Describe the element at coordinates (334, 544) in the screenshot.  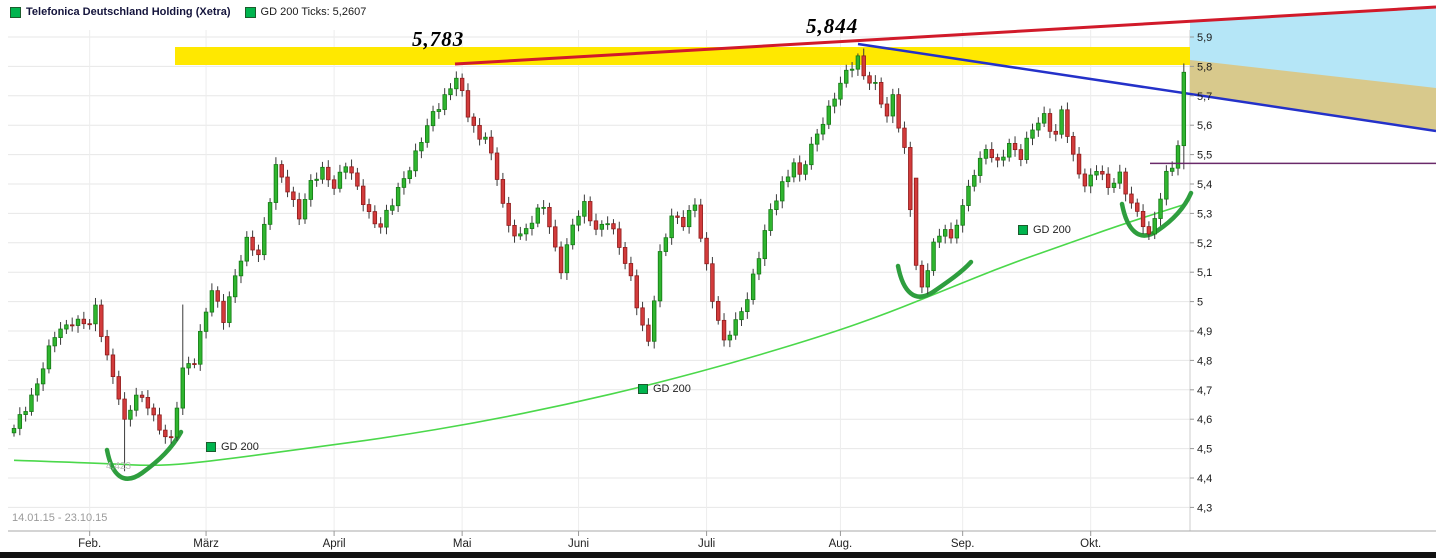
I see `x-axis-label: April` at that location.